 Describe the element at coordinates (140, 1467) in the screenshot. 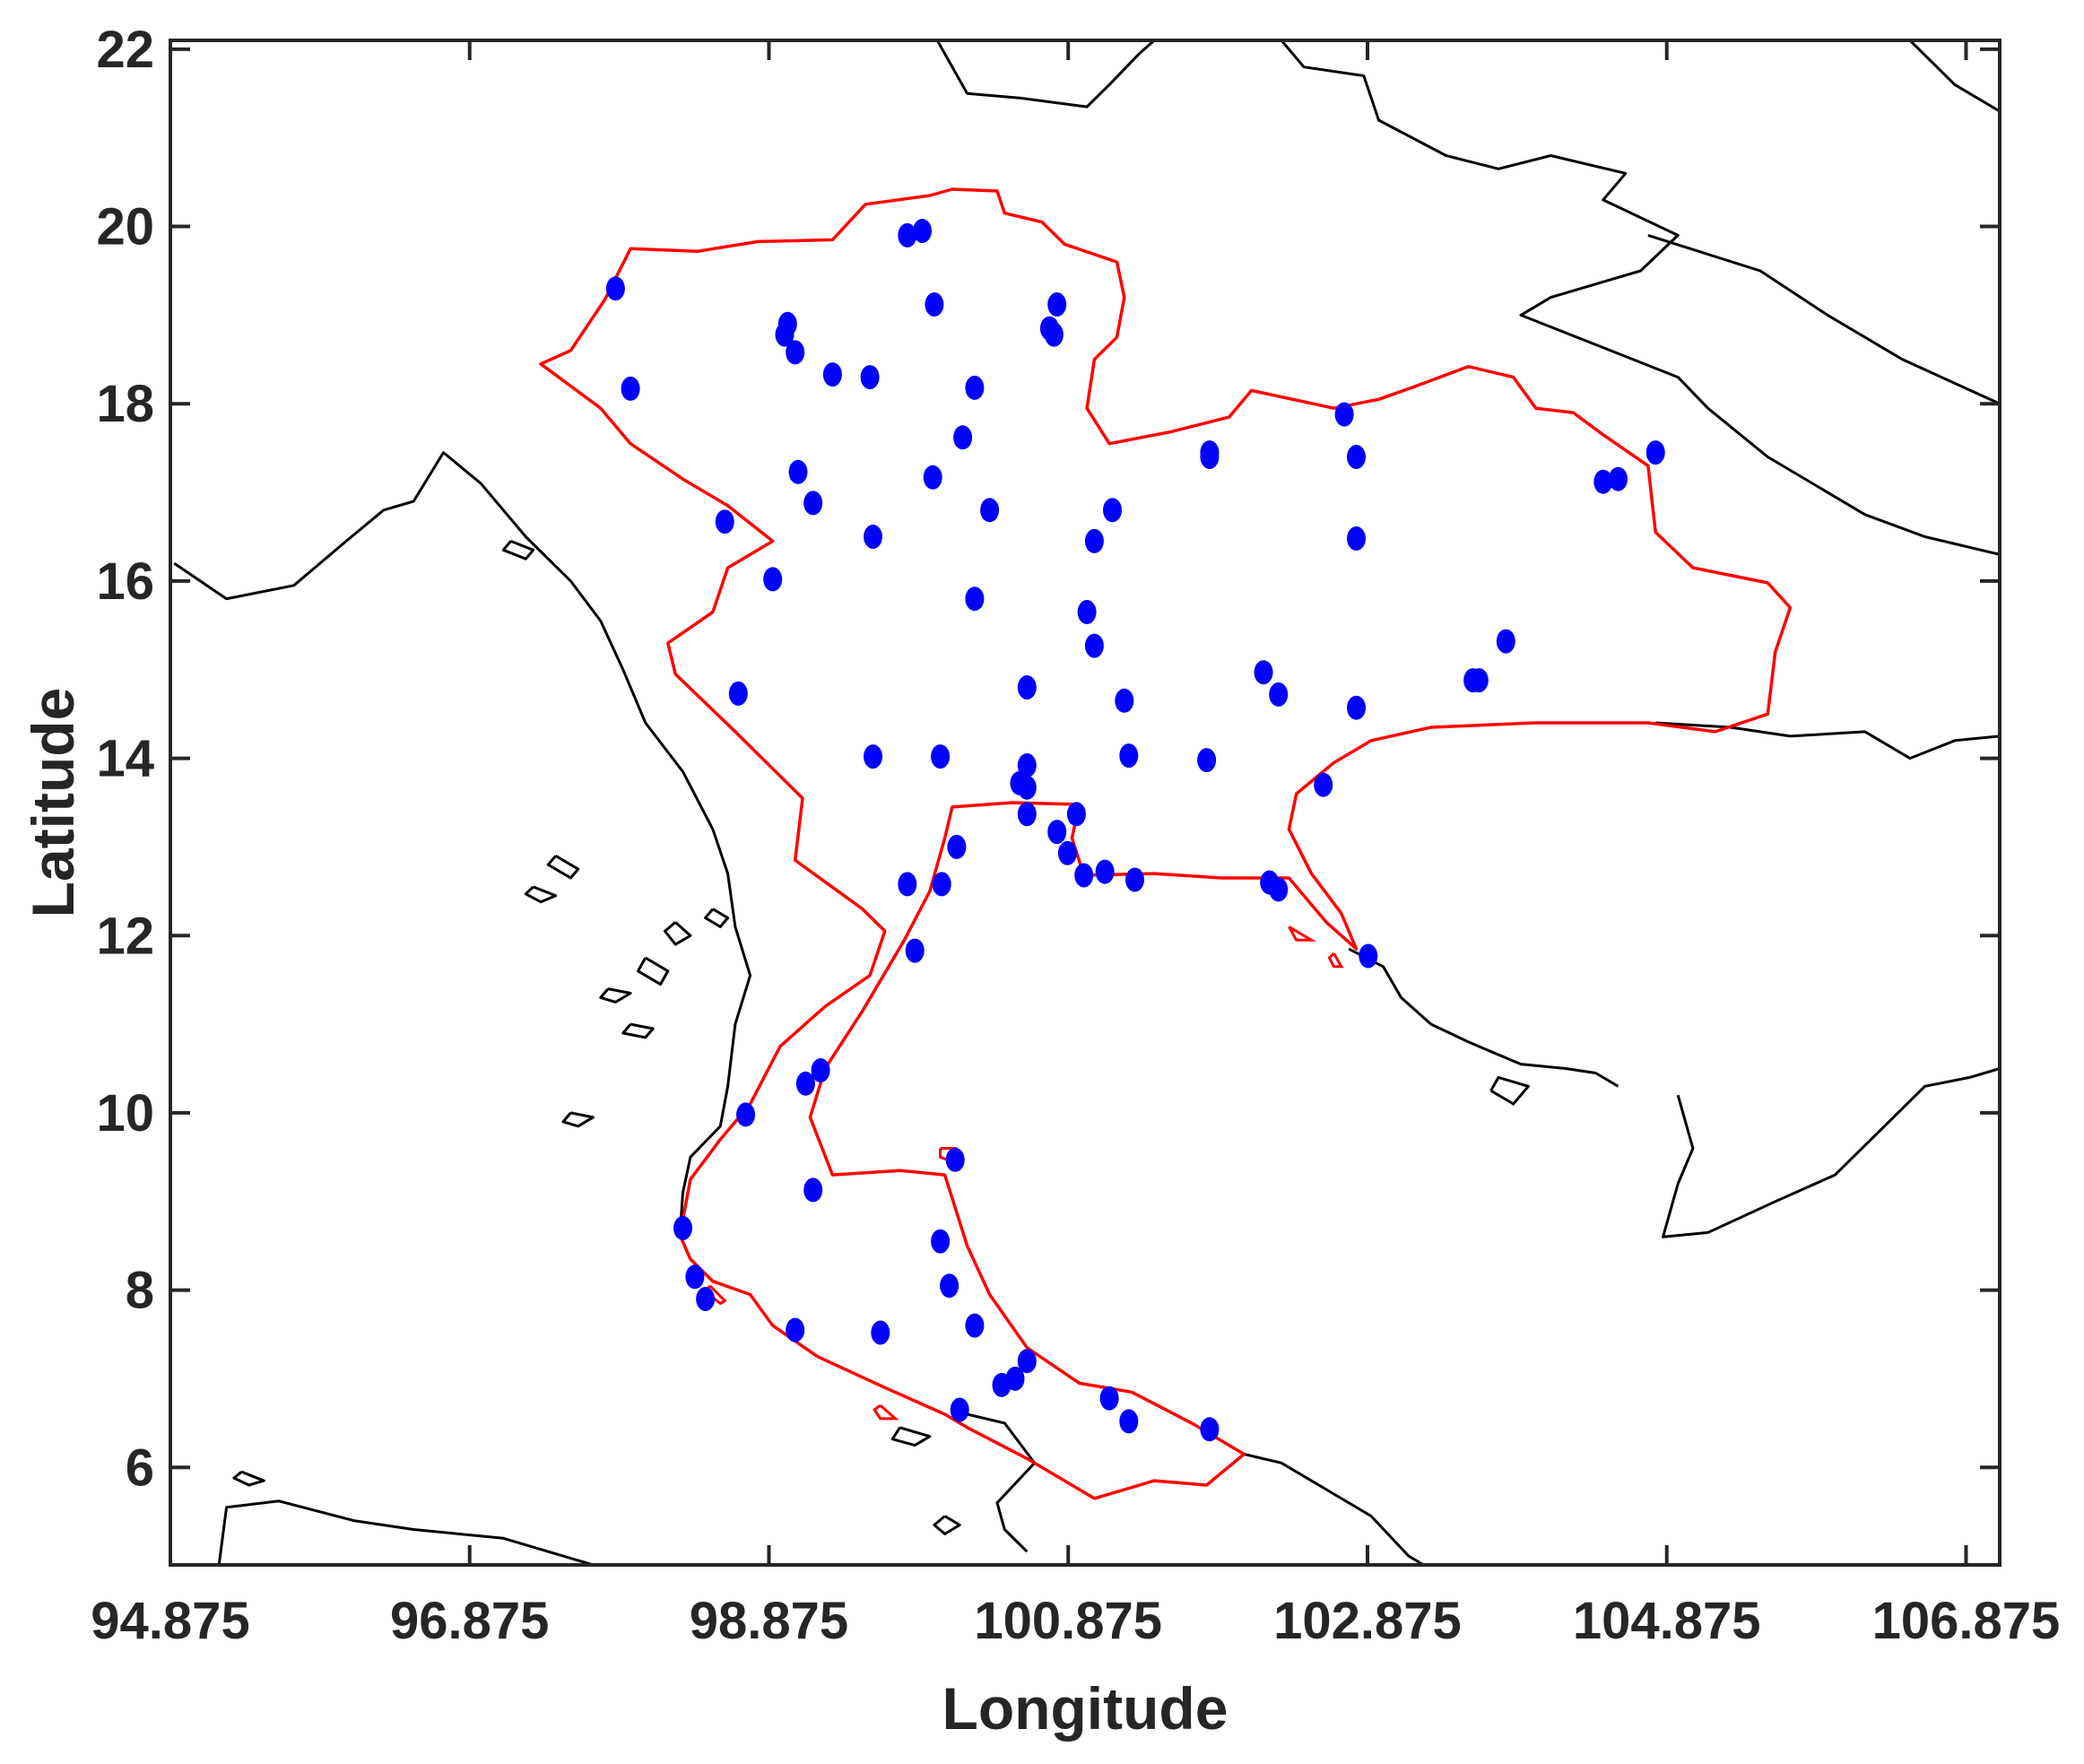

I see `y-tick-label-0: 6` at that location.